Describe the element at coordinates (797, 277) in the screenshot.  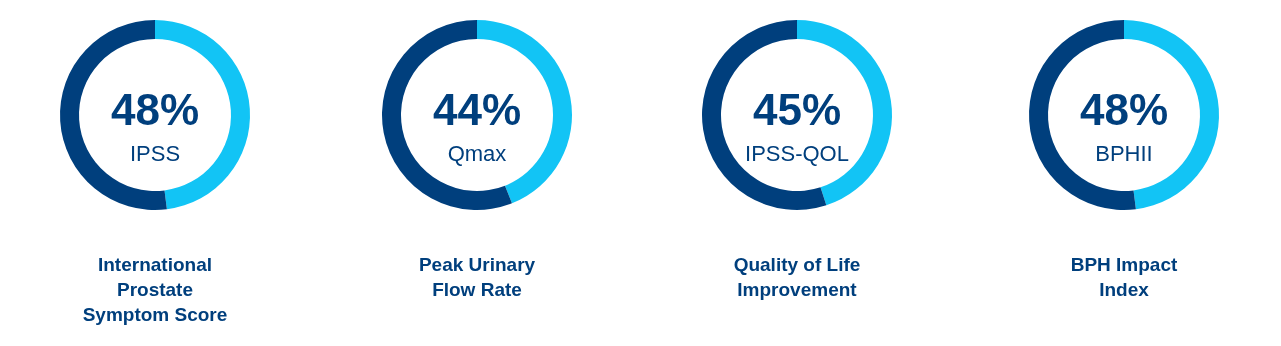
I see `text: Quality of Life Improvement` at that location.